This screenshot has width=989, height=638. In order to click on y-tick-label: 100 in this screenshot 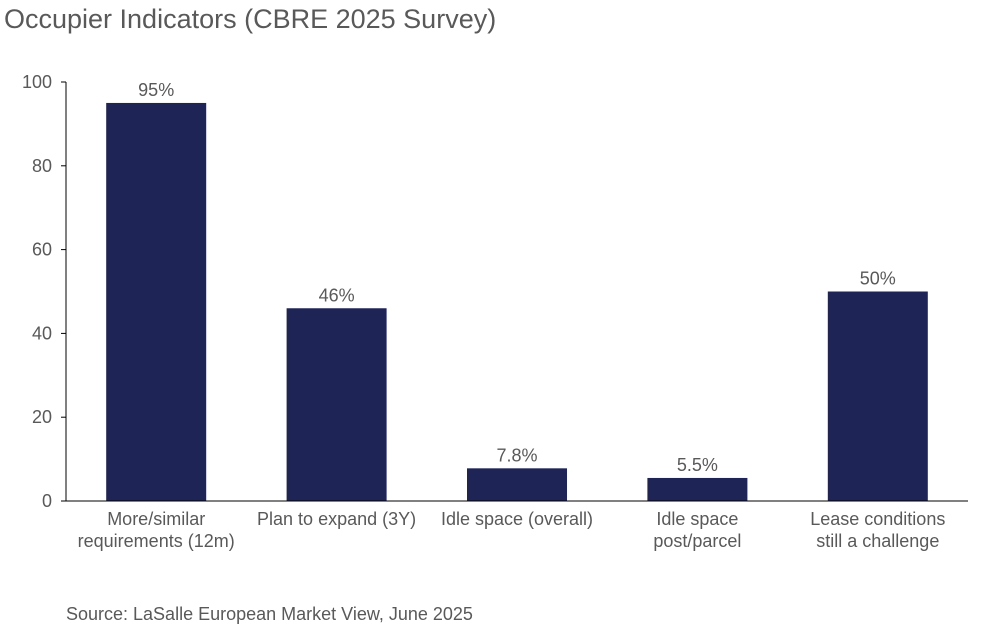, I will do `click(37, 82)`.